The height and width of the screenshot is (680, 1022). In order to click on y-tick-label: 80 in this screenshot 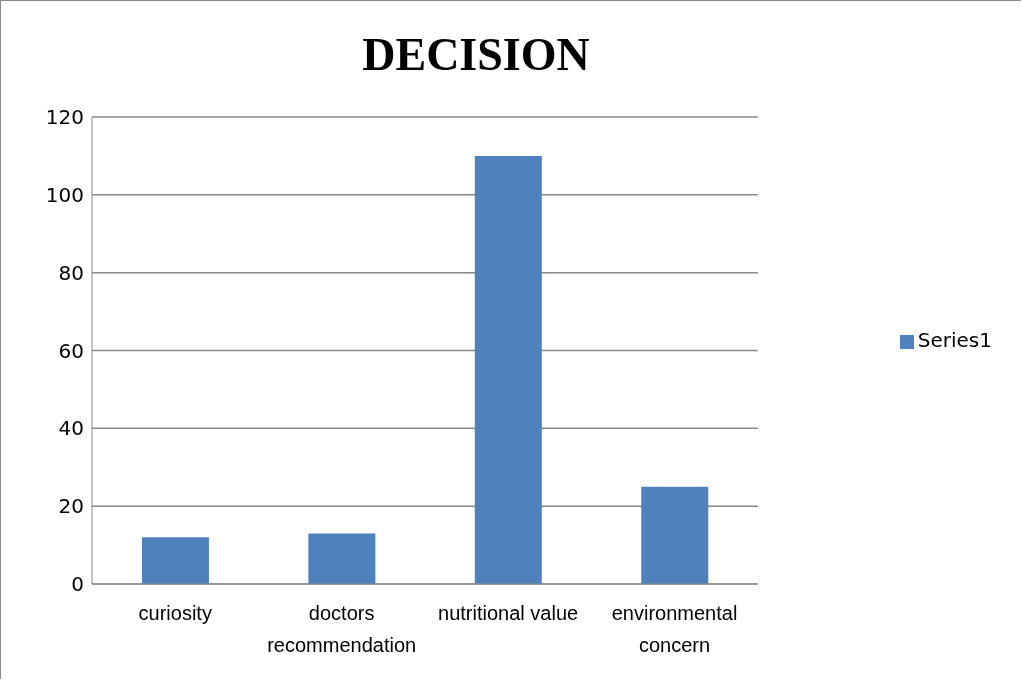, I will do `click(71, 272)`.